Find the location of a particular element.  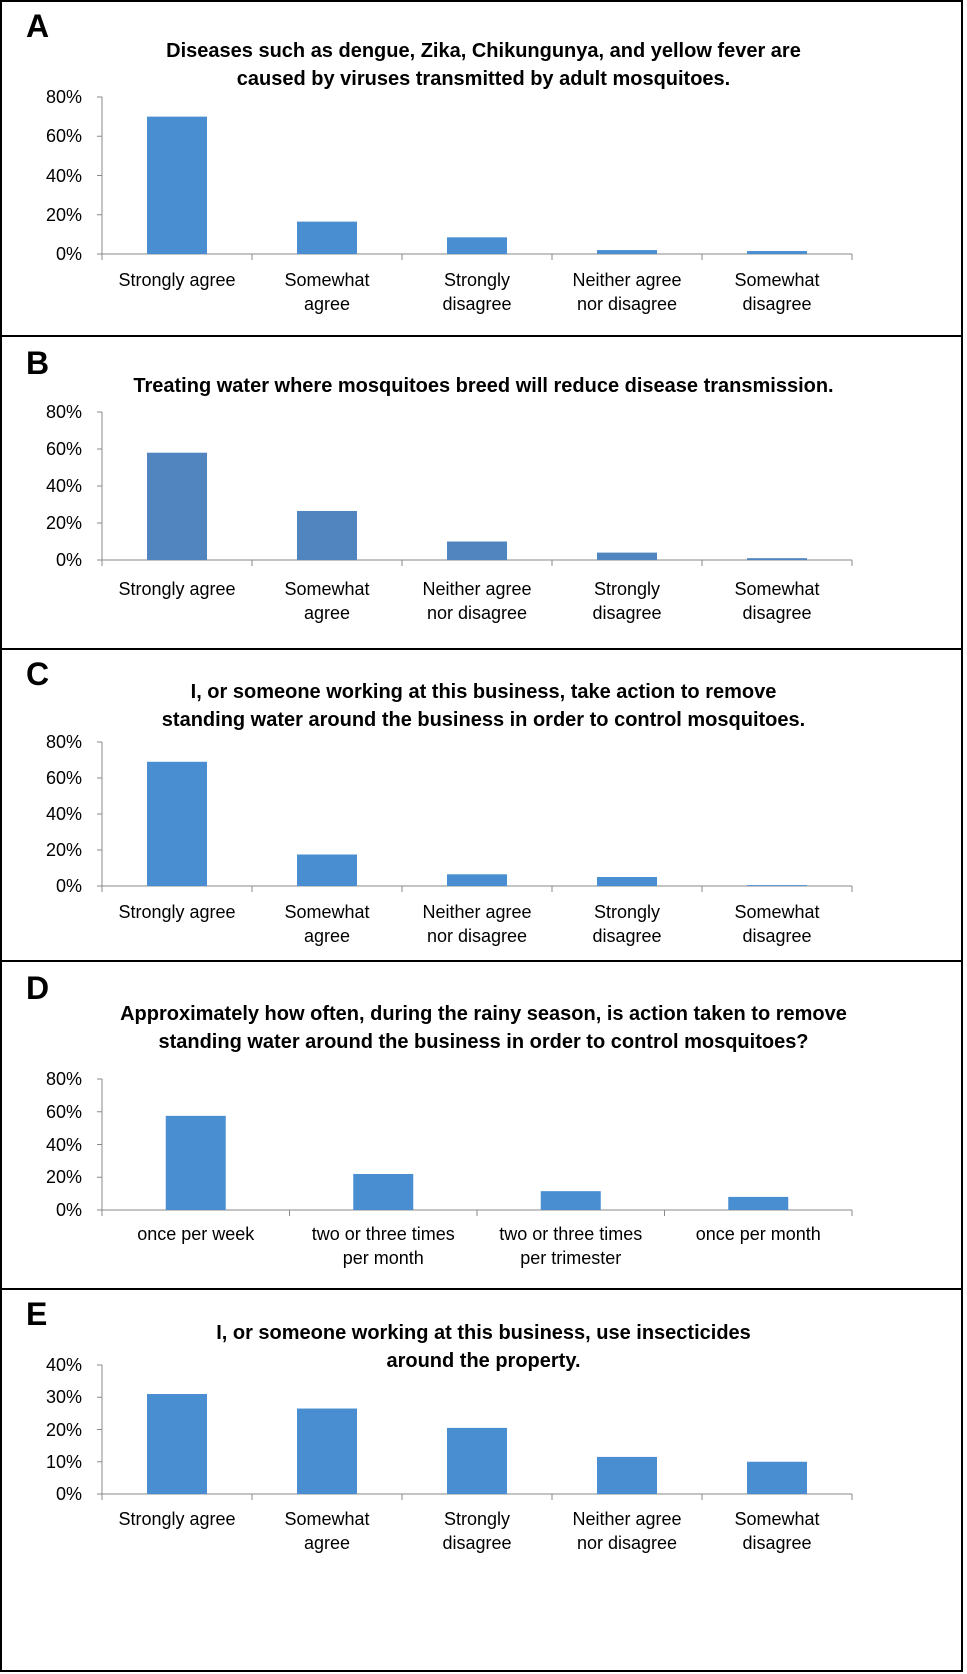

panel-label: A is located at coordinates (38, 26).